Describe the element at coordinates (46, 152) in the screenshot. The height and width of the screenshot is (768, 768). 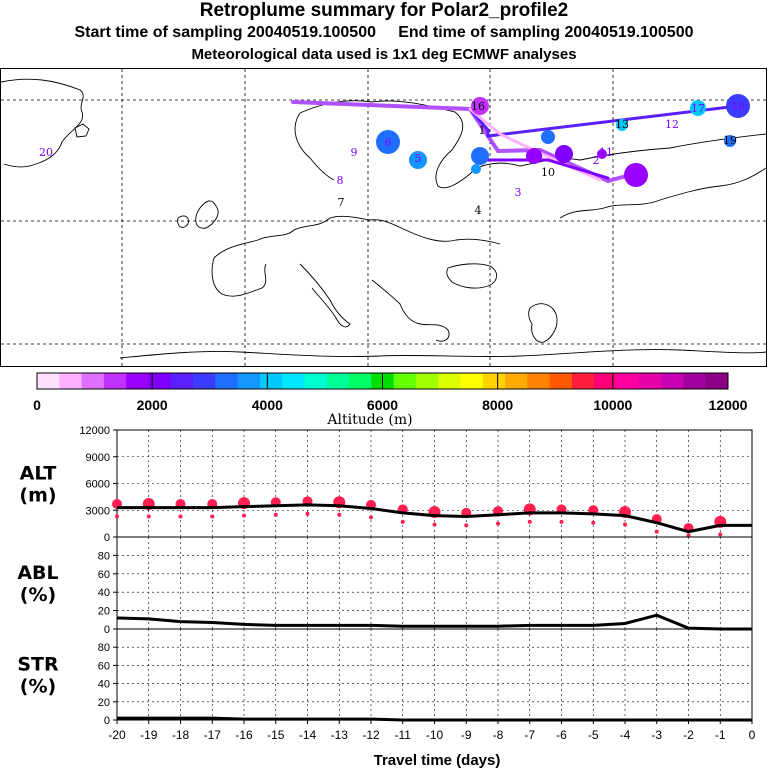
I see `cluster-label-20: 20` at that location.